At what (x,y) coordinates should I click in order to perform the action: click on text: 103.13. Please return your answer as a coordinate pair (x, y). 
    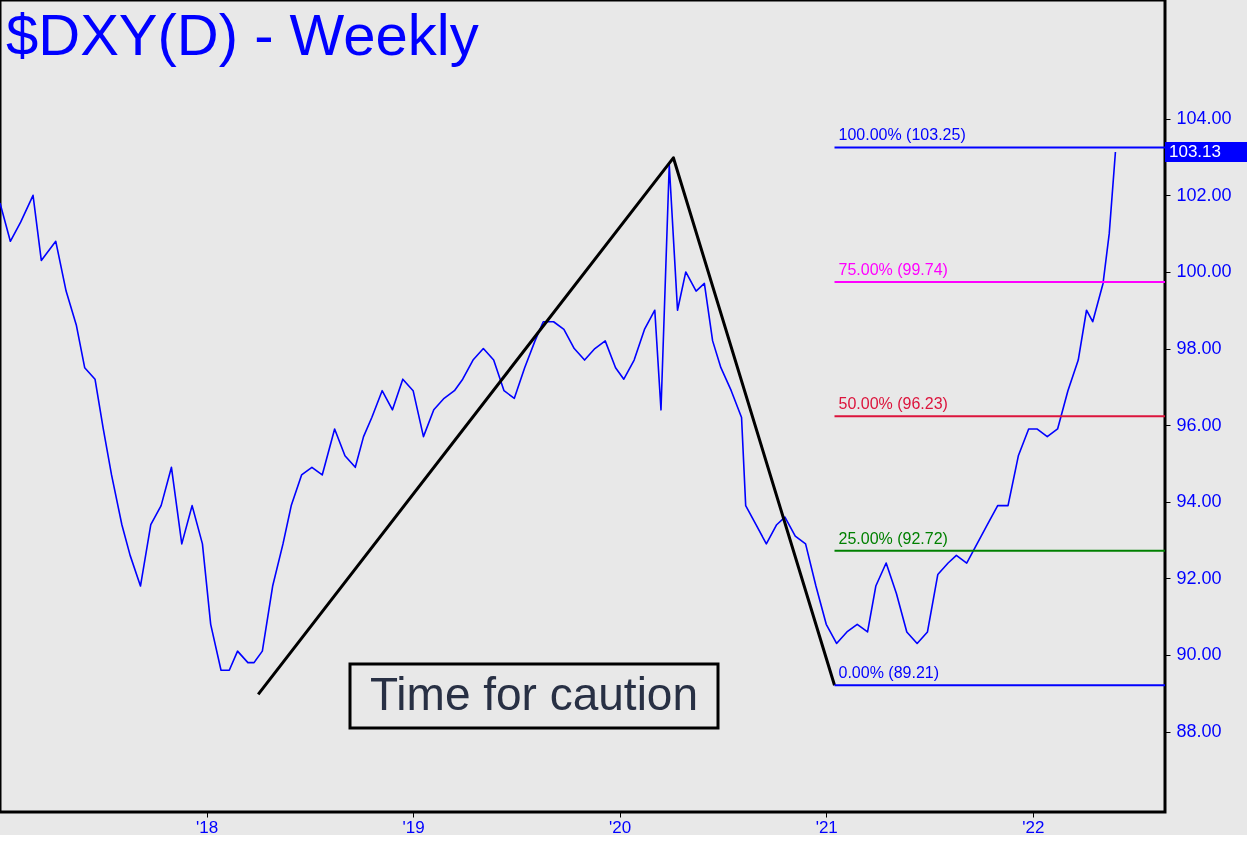
    Looking at the image, I should click on (1195, 152).